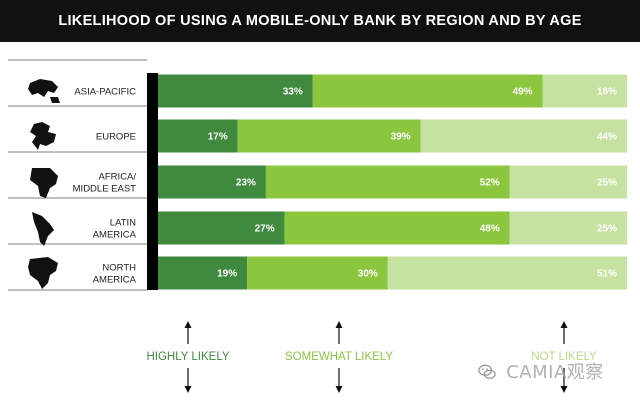 Image resolution: width=640 pixels, height=404 pixels. I want to click on data-label: 23%, so click(246, 183).